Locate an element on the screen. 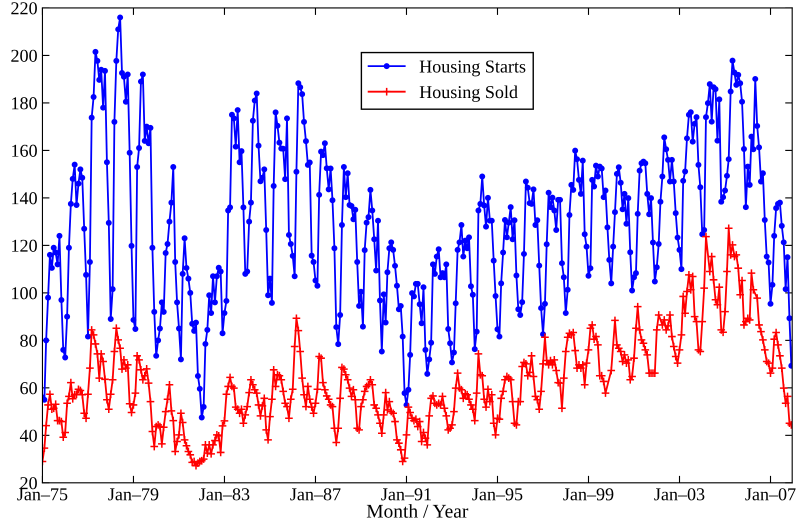  y-tick-label: 140 is located at coordinates (24, 198).